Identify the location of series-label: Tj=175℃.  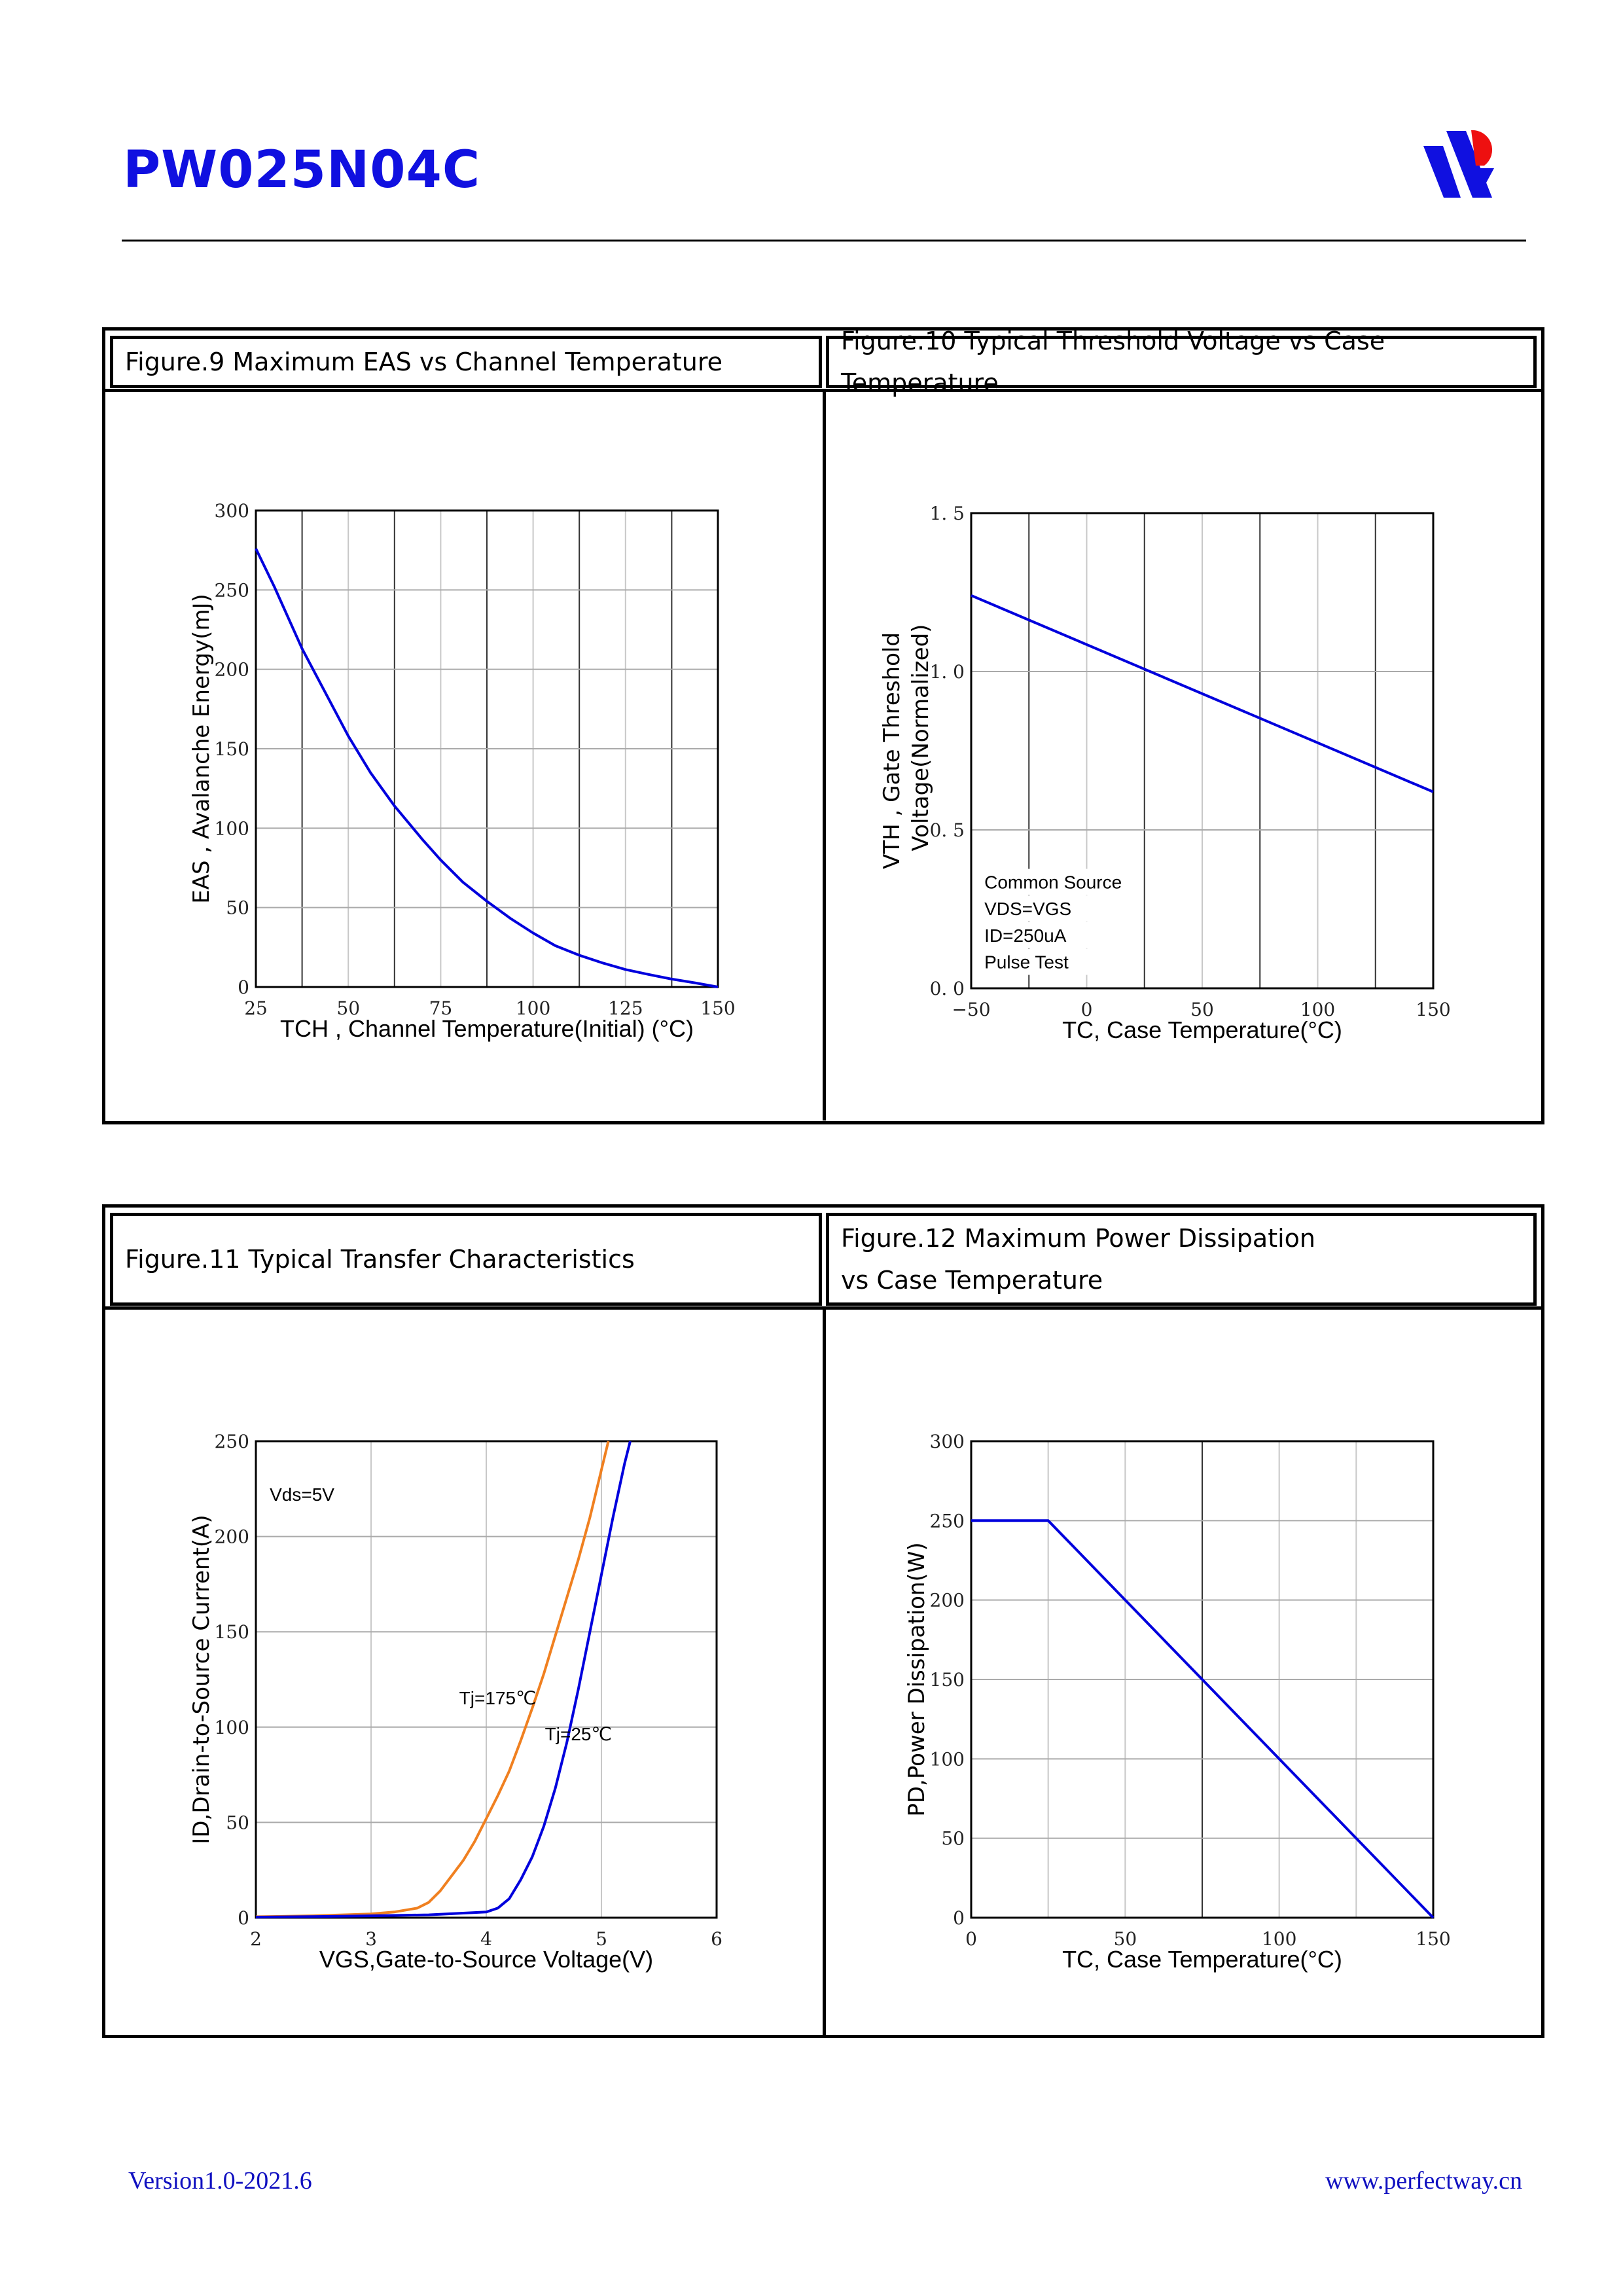
(498, 1698).